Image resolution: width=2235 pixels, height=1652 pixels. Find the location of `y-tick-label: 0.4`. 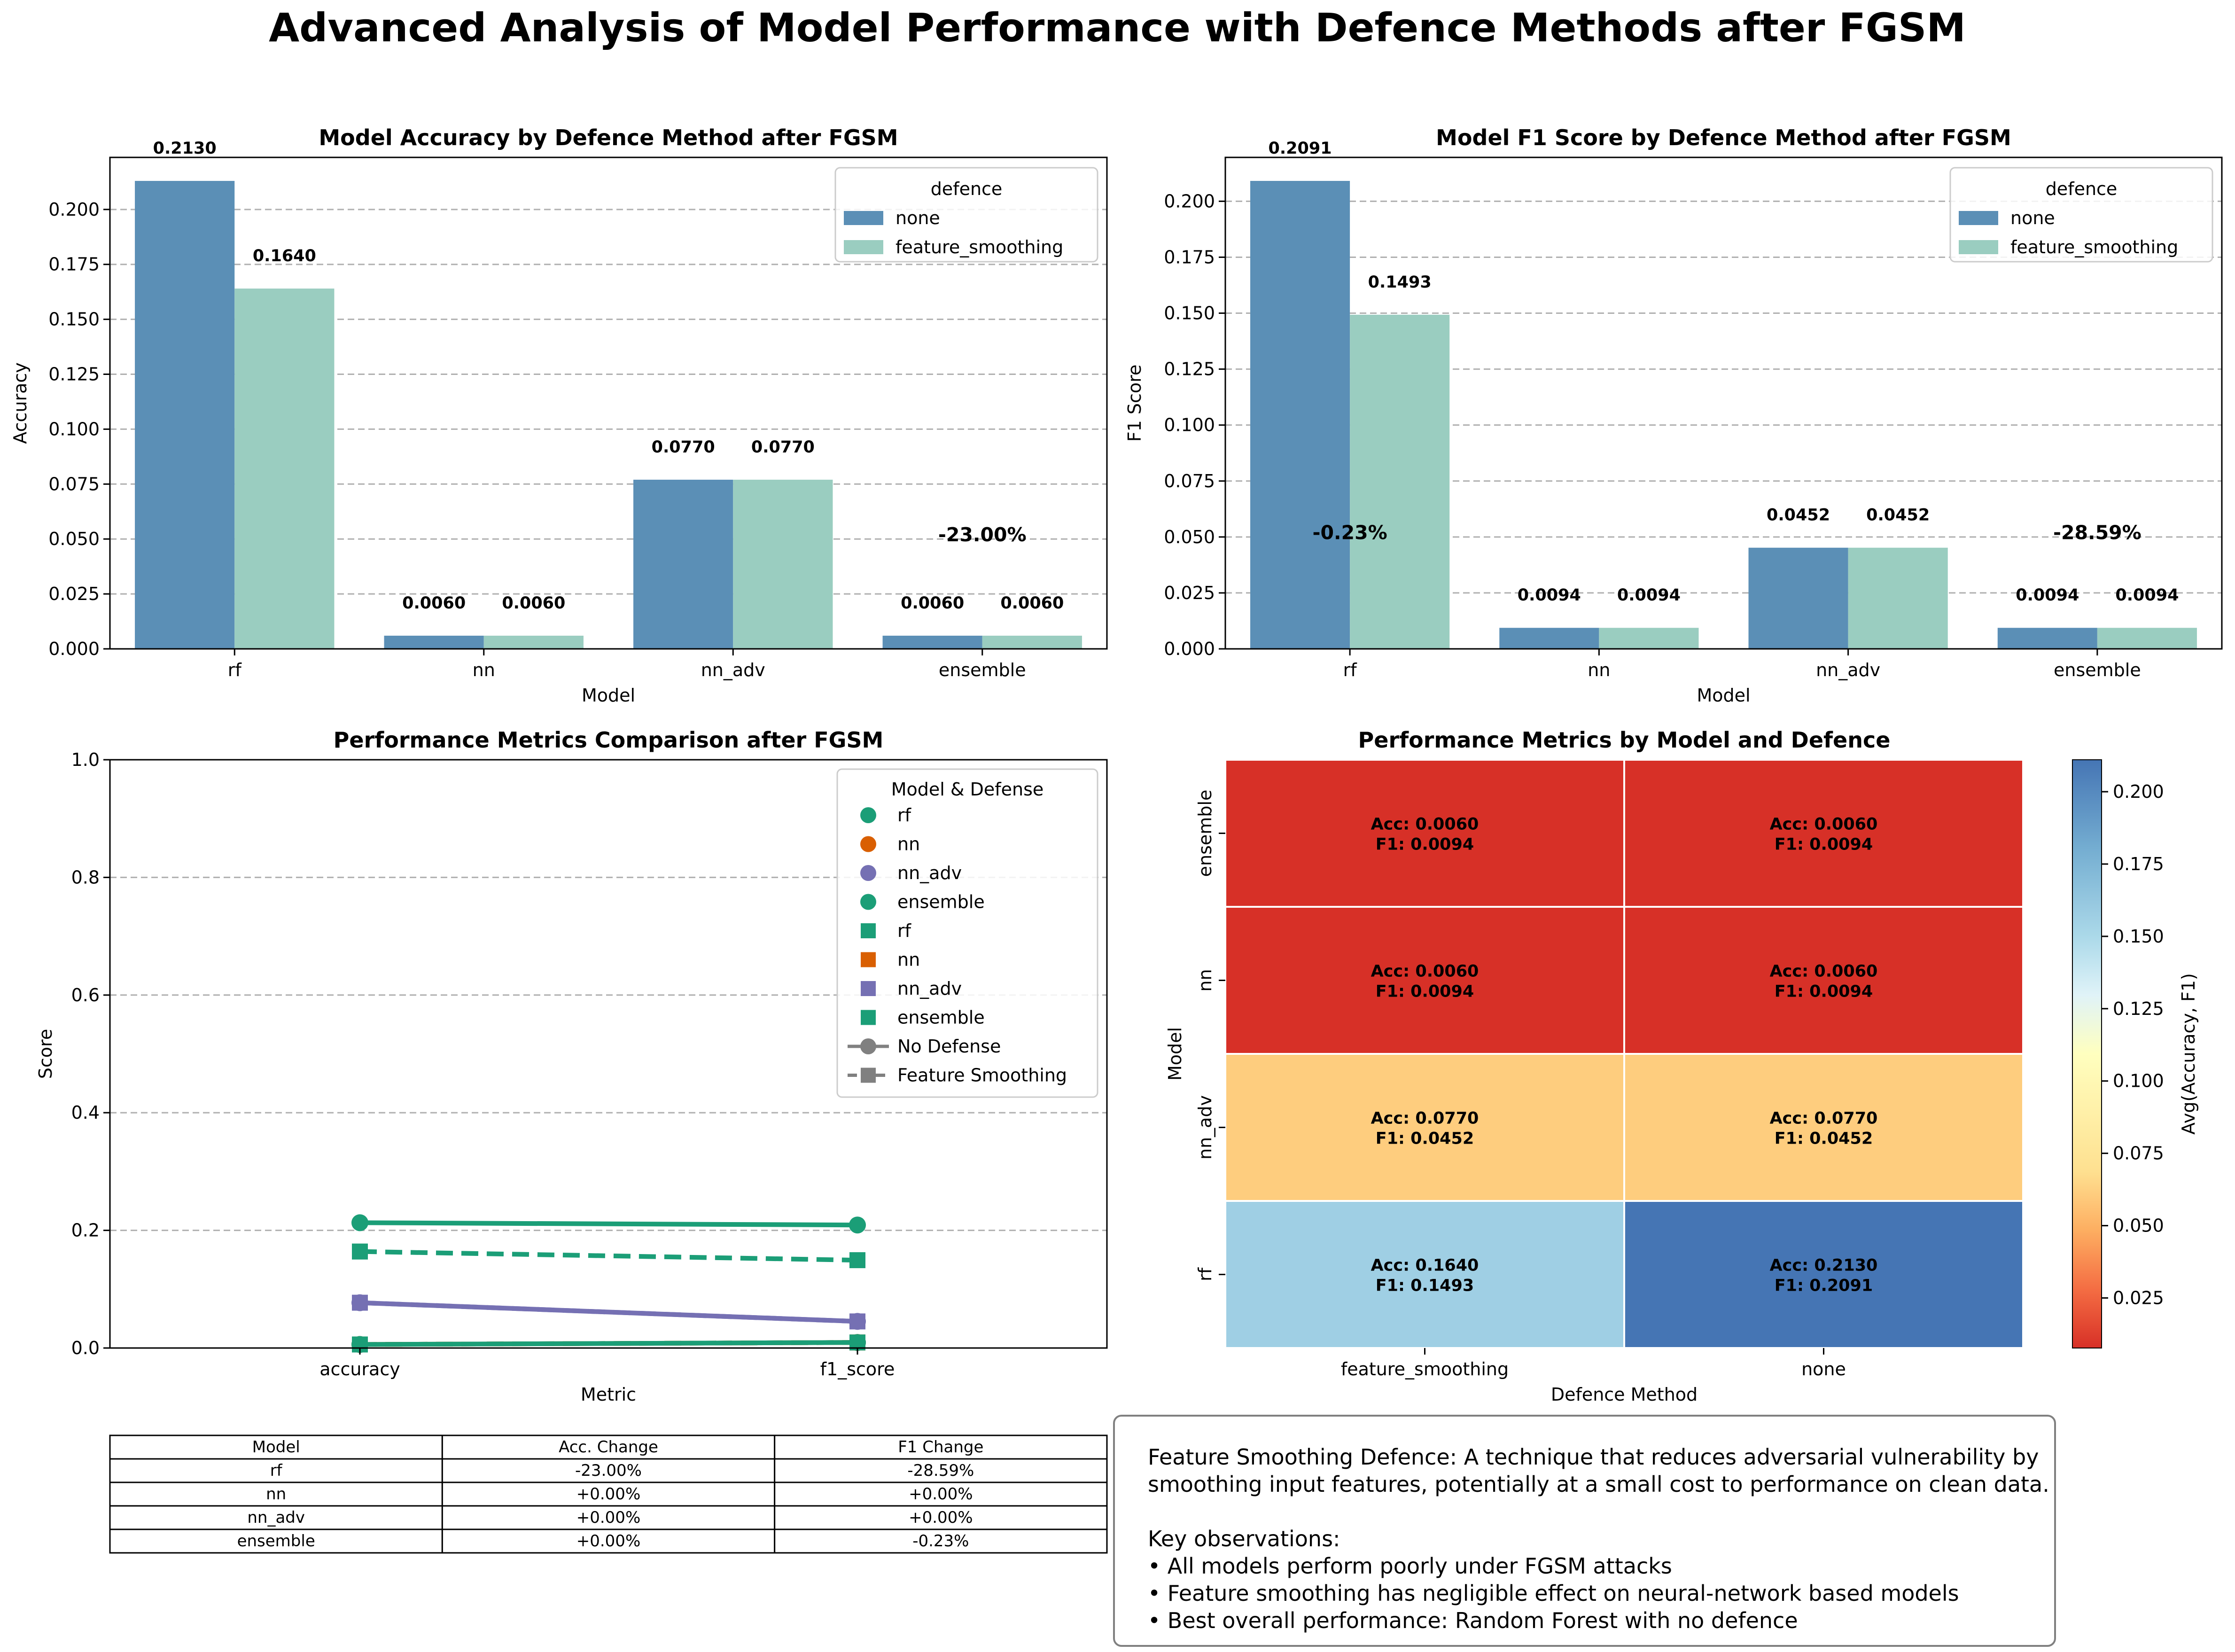

y-tick-label: 0.4 is located at coordinates (85, 1112).